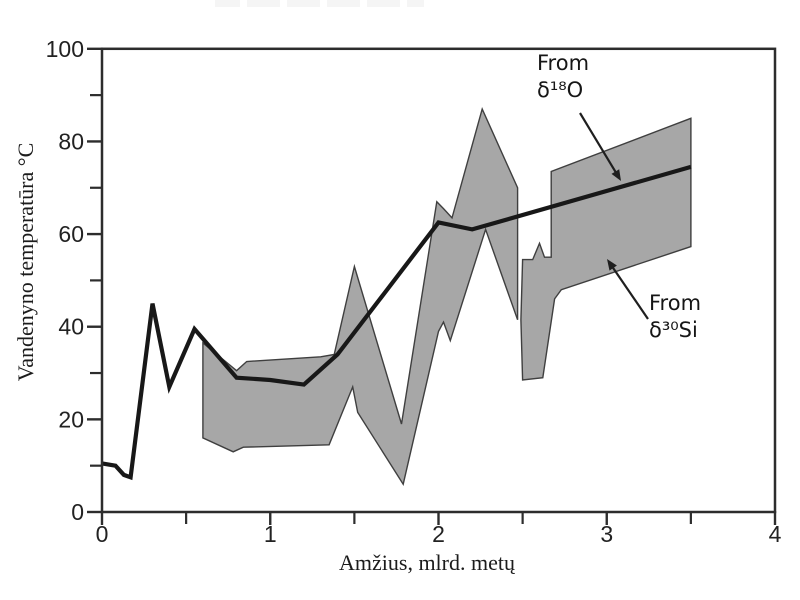 This screenshot has width=800, height=600. Describe the element at coordinates (612, 265) in the screenshot. I see `annotation-arrow-d30si-head` at that location.